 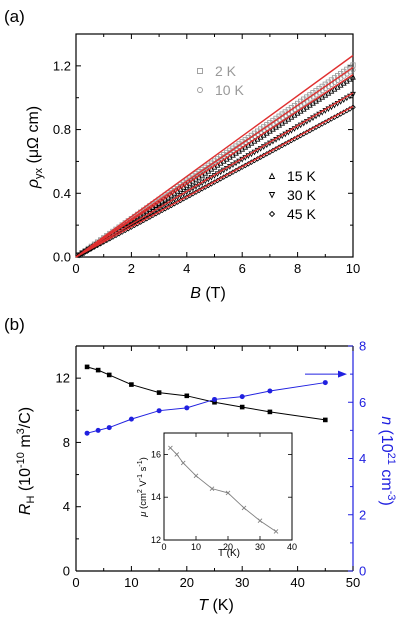 I want to click on y-tick-label-a: 0.8, so click(x=62, y=129).